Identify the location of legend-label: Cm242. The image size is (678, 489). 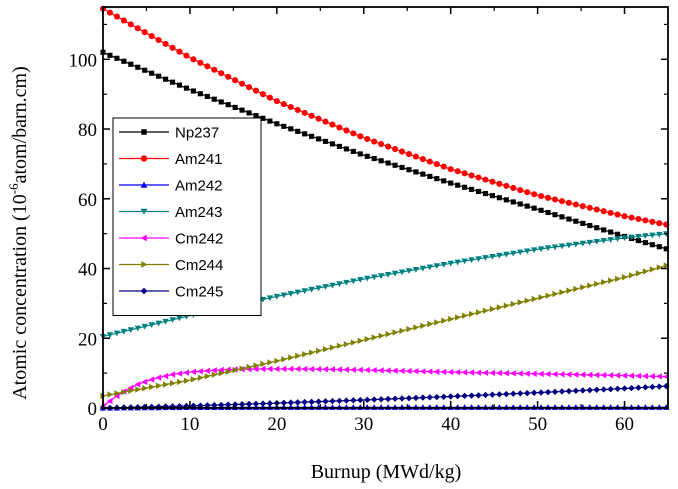
(199, 239).